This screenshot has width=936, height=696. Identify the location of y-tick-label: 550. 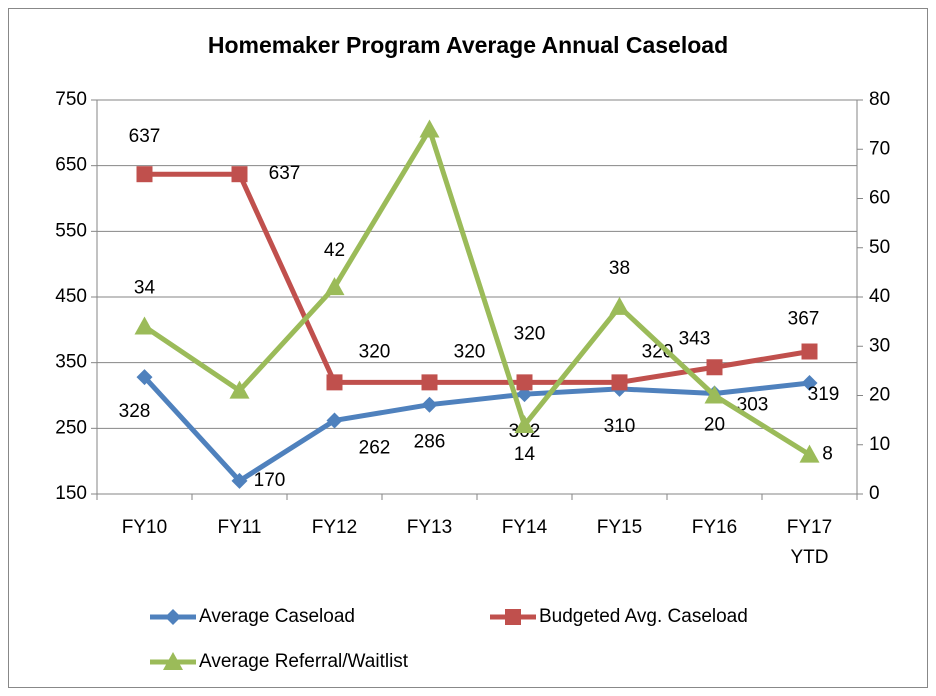
(71, 230).